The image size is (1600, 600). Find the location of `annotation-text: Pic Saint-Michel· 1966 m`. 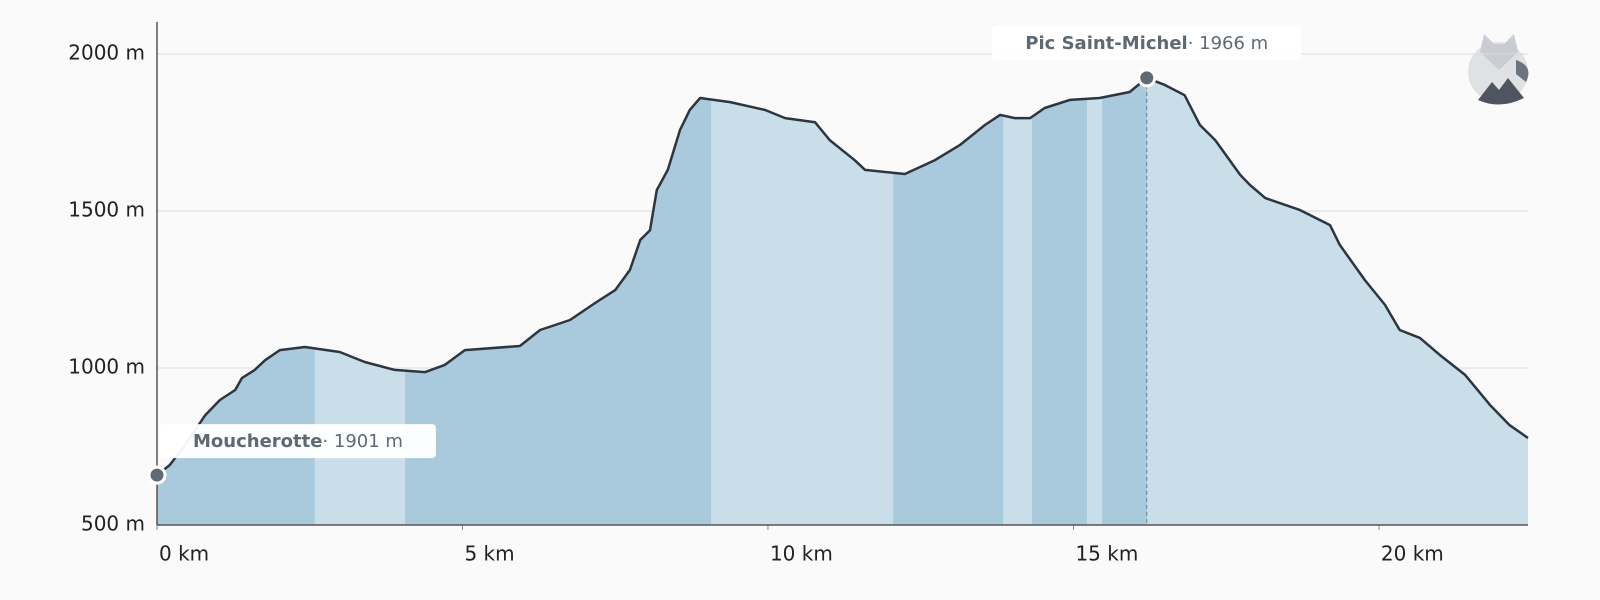

annotation-text: Pic Saint-Michel· 1966 m is located at coordinates (1146, 43).